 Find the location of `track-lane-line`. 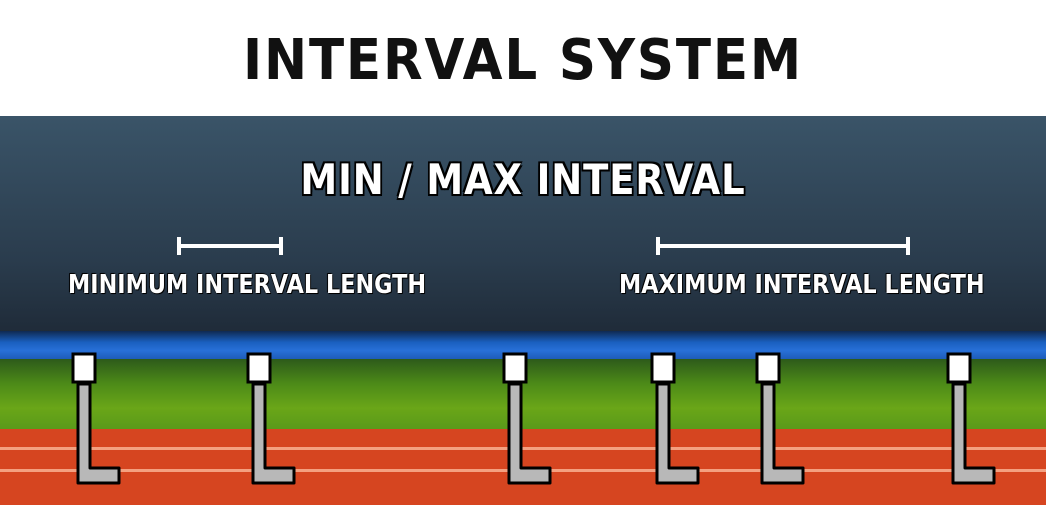

track-lane-line is located at coordinates (523, 448).